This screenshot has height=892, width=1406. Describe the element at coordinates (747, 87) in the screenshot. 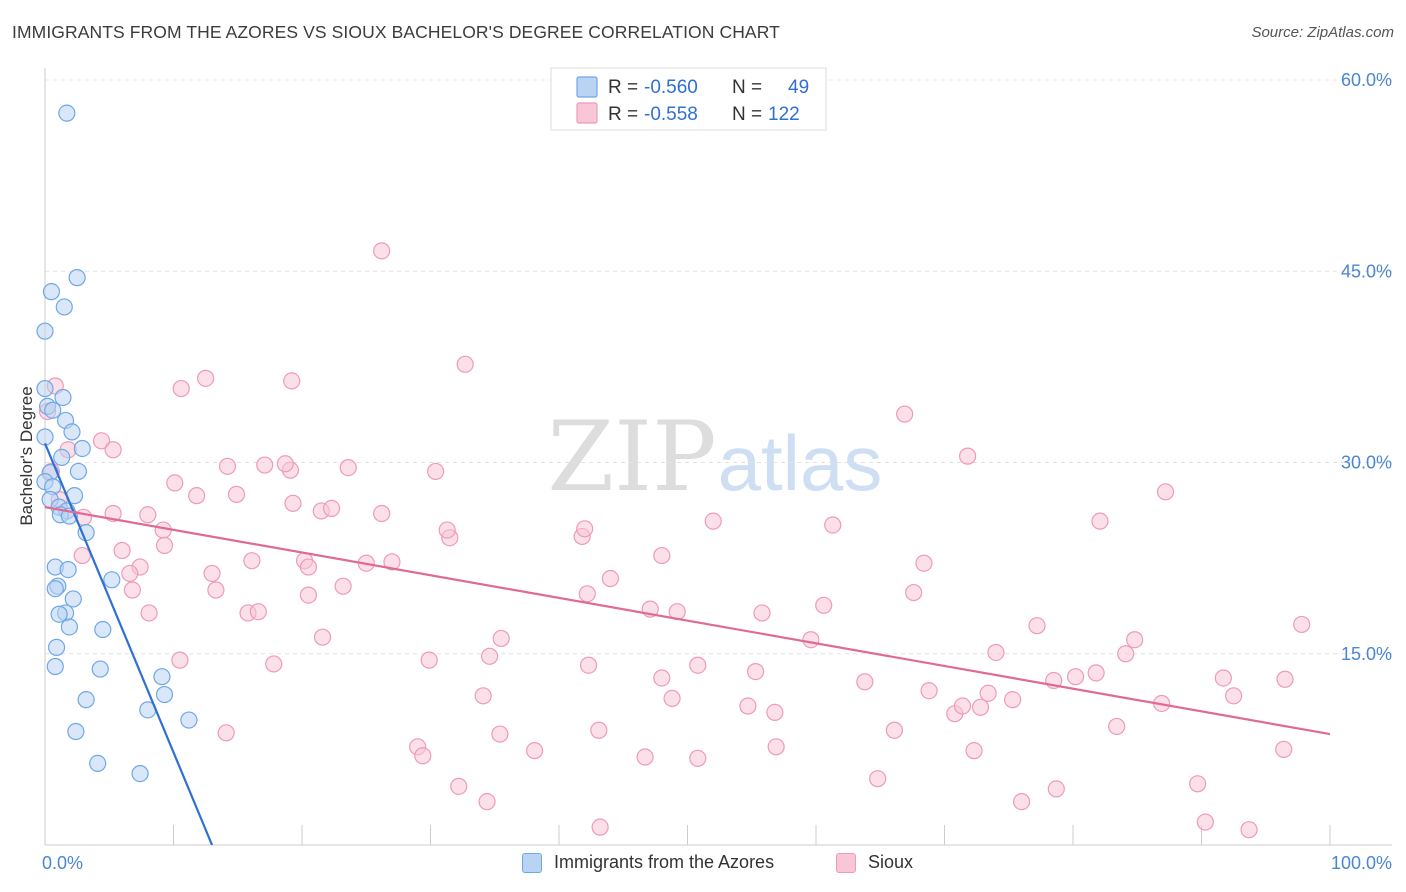

I see `legend-n-label-1: N =` at that location.